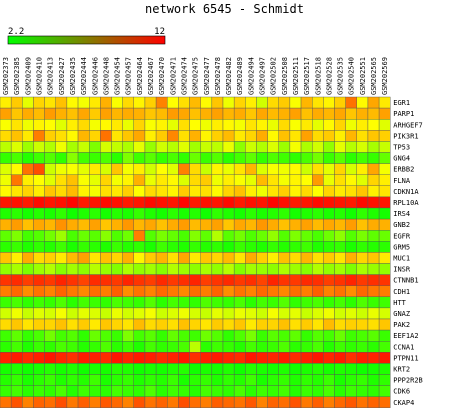  Describe the element at coordinates (95, 76) in the screenshot. I see `column-label: GSM202446` at that location.